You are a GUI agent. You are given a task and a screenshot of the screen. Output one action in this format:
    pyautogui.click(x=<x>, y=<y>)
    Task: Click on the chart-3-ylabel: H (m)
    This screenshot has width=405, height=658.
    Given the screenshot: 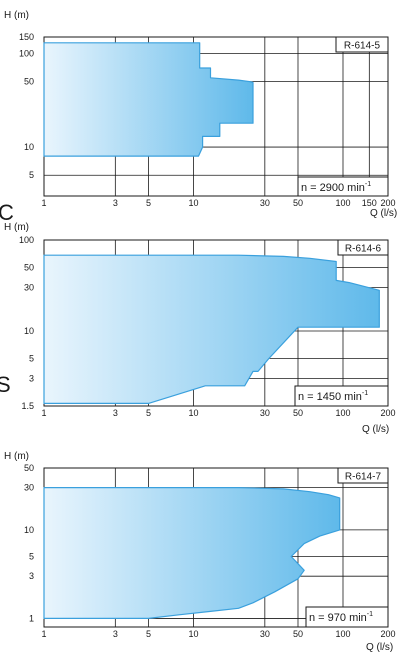 What is the action you would take?
    pyautogui.click(x=16, y=456)
    